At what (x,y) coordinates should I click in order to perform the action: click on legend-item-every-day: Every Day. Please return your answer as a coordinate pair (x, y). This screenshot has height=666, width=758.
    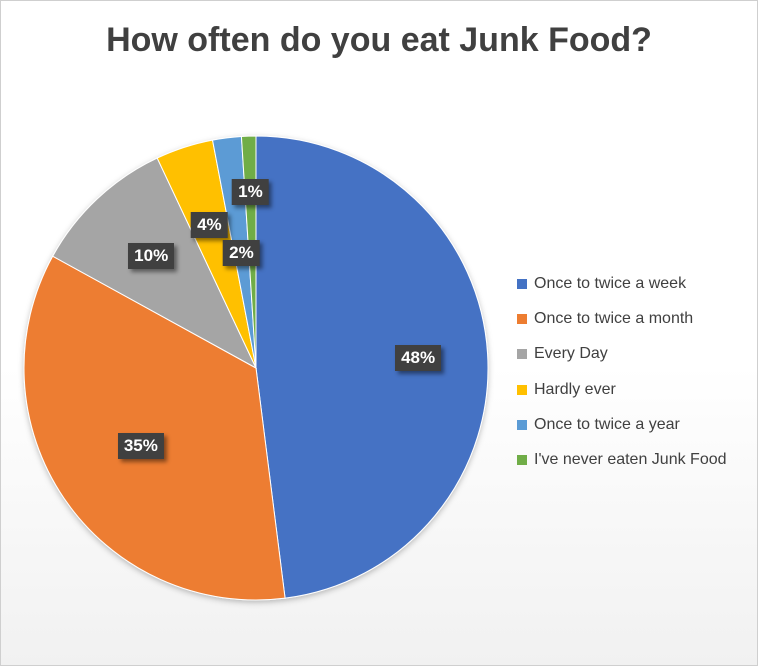
    Looking at the image, I should click on (622, 354).